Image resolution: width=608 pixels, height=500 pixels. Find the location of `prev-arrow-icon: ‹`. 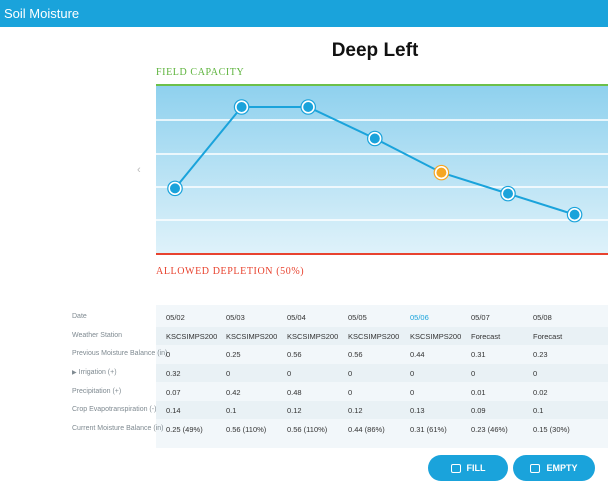

prev-arrow-icon: ‹ is located at coordinates (139, 170).